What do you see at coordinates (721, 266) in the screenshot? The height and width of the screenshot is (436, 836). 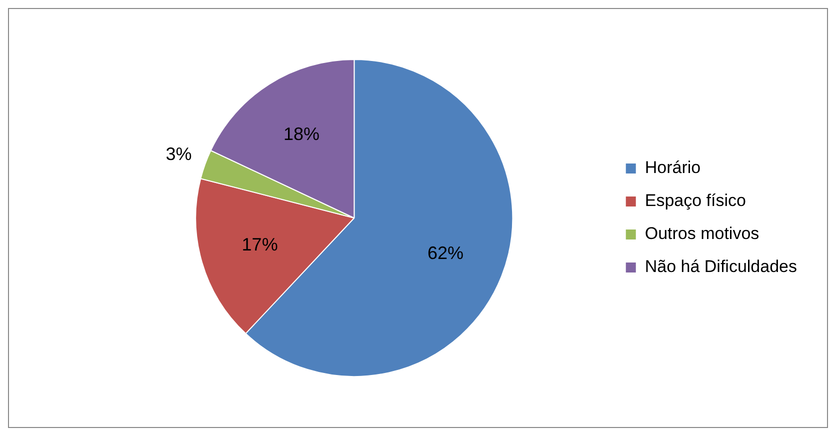 I see `legend-label: Não há Dificuldades` at bounding box center [721, 266].